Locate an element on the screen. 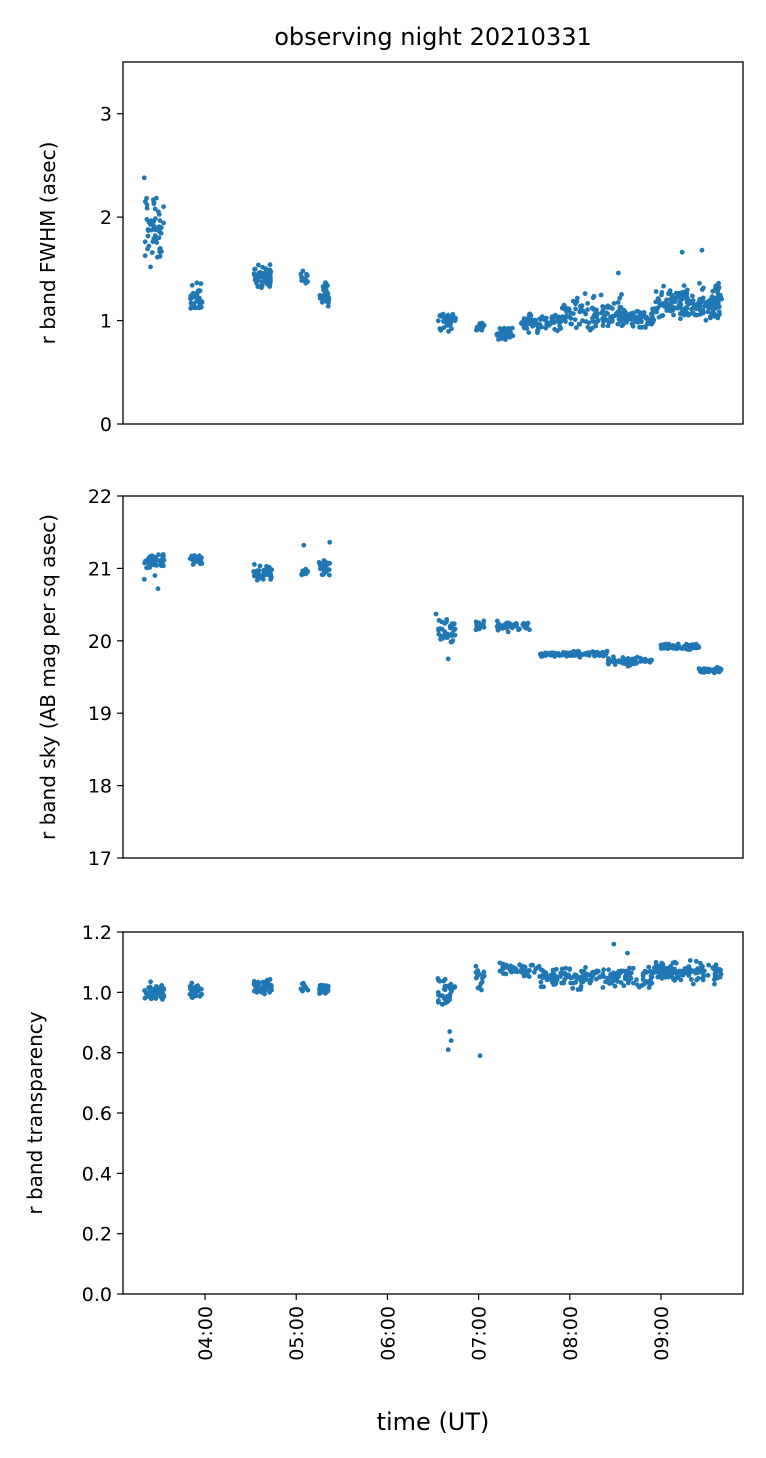 Image resolution: width=766 pixels, height=1458 pixels. x-tick-label: 07:00 is located at coordinates (480, 1333).